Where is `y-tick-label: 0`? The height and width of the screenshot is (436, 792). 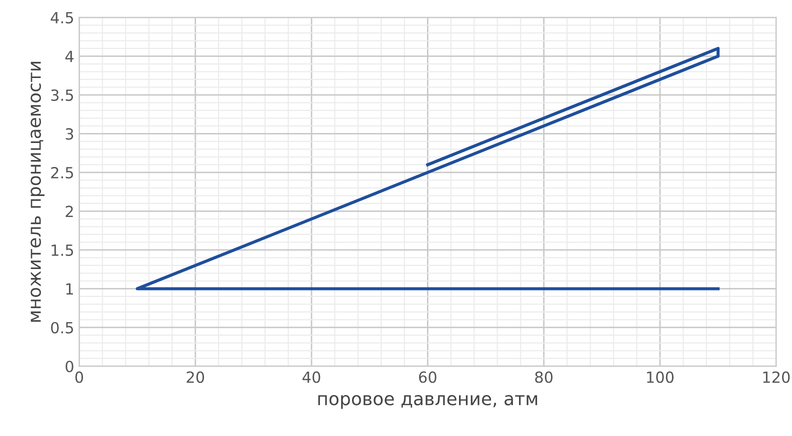
y-tick-label: 0 is located at coordinates (70, 366).